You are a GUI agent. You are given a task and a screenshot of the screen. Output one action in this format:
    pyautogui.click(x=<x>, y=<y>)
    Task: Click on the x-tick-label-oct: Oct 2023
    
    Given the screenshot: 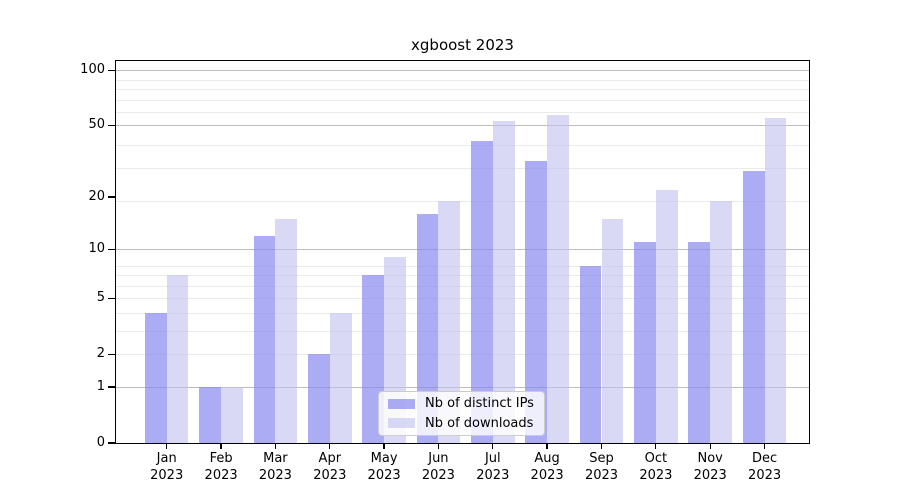 What is the action you would take?
    pyautogui.click(x=656, y=467)
    